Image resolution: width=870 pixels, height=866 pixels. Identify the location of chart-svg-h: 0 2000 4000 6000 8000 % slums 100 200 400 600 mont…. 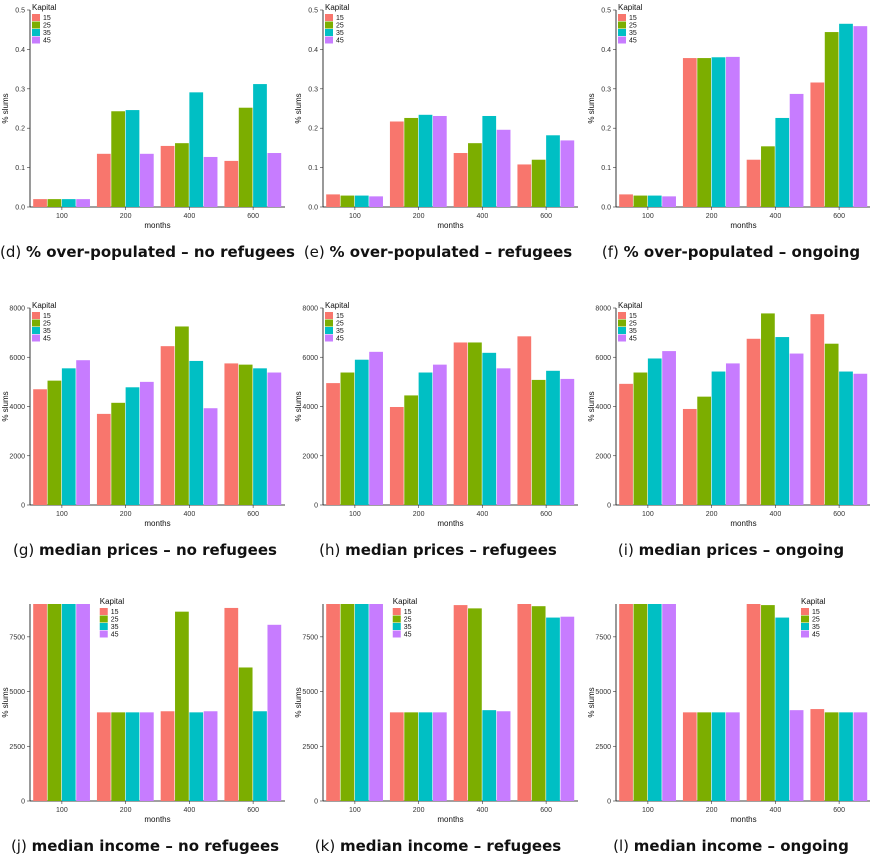
(436, 414).